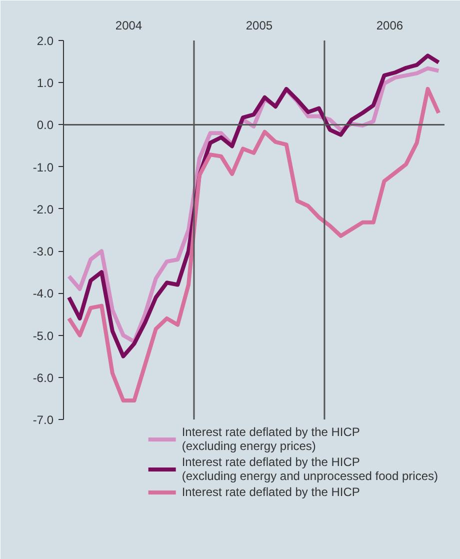 Image resolution: width=460 pixels, height=559 pixels. What do you see at coordinates (43, 209) in the screenshot?
I see `y-tick-label: -2.0` at bounding box center [43, 209].